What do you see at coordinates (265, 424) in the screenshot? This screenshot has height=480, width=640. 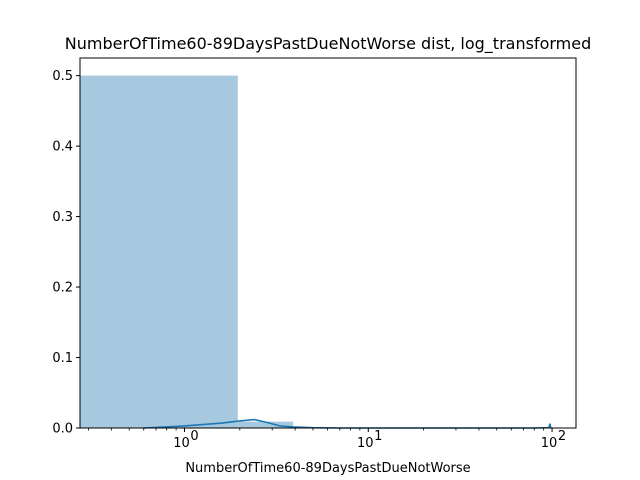 I see `histogram-bar` at bounding box center [265, 424].